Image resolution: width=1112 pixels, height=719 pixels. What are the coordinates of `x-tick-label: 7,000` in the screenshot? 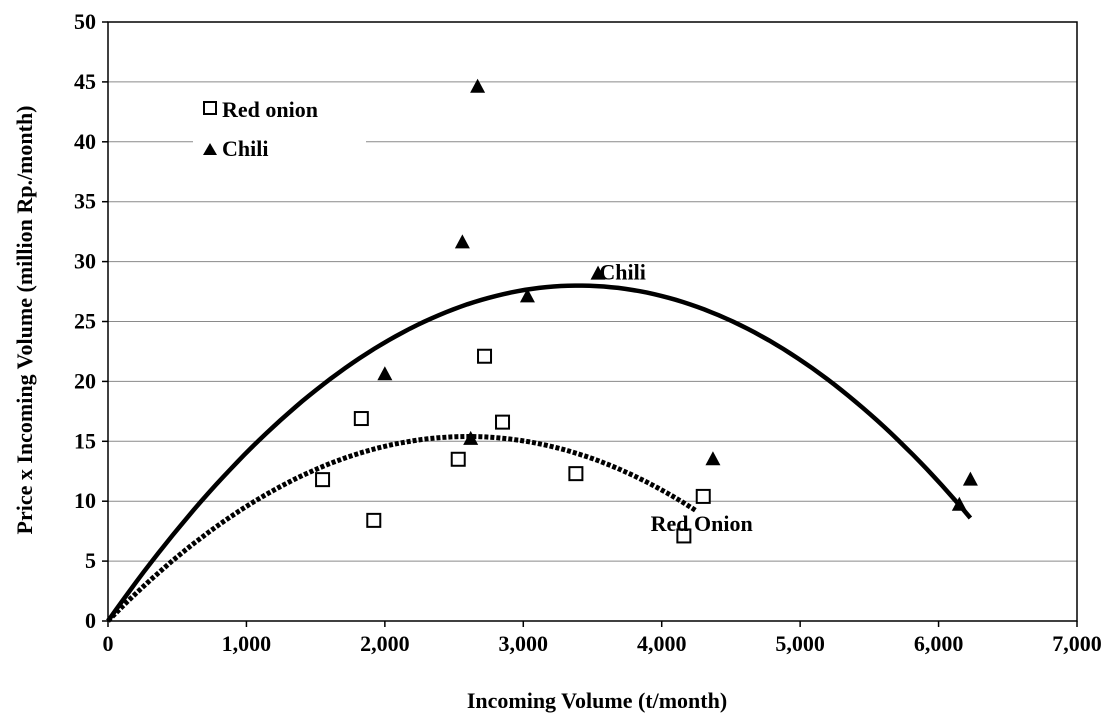 It's located at (1077, 643).